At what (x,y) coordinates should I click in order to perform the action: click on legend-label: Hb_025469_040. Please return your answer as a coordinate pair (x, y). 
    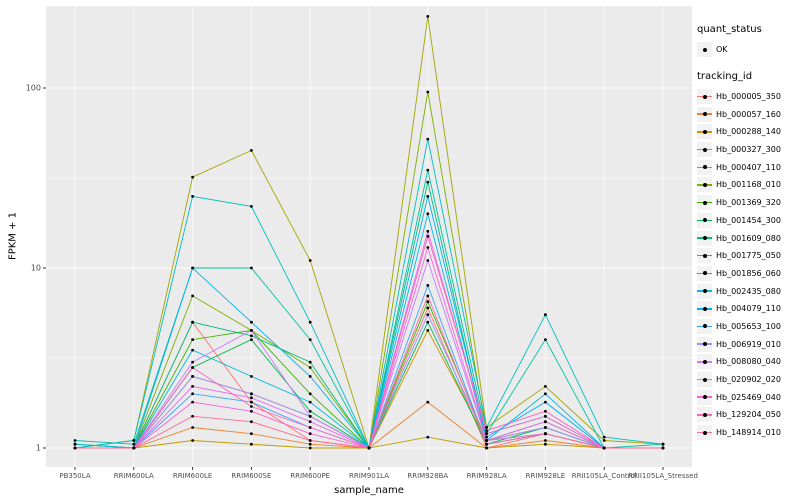
    Looking at the image, I should click on (748, 397).